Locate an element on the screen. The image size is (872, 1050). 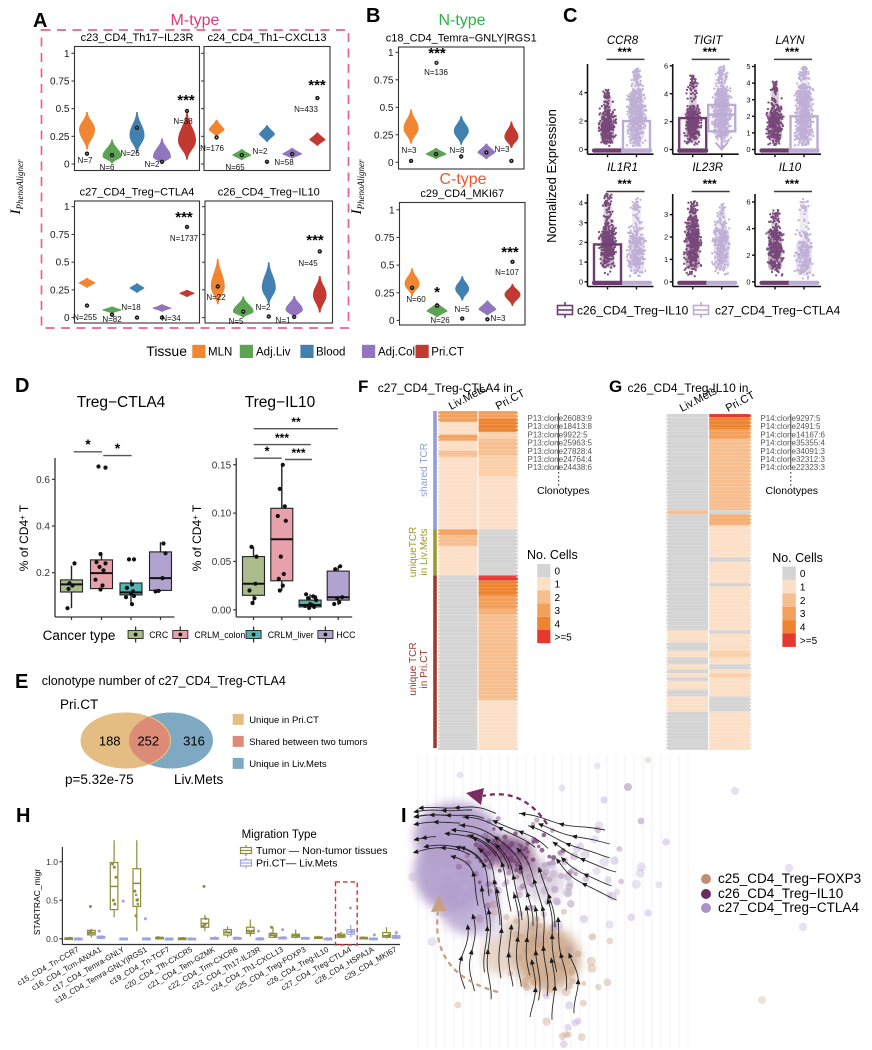
svg-text: TIGIT is located at coordinates (708, 41).